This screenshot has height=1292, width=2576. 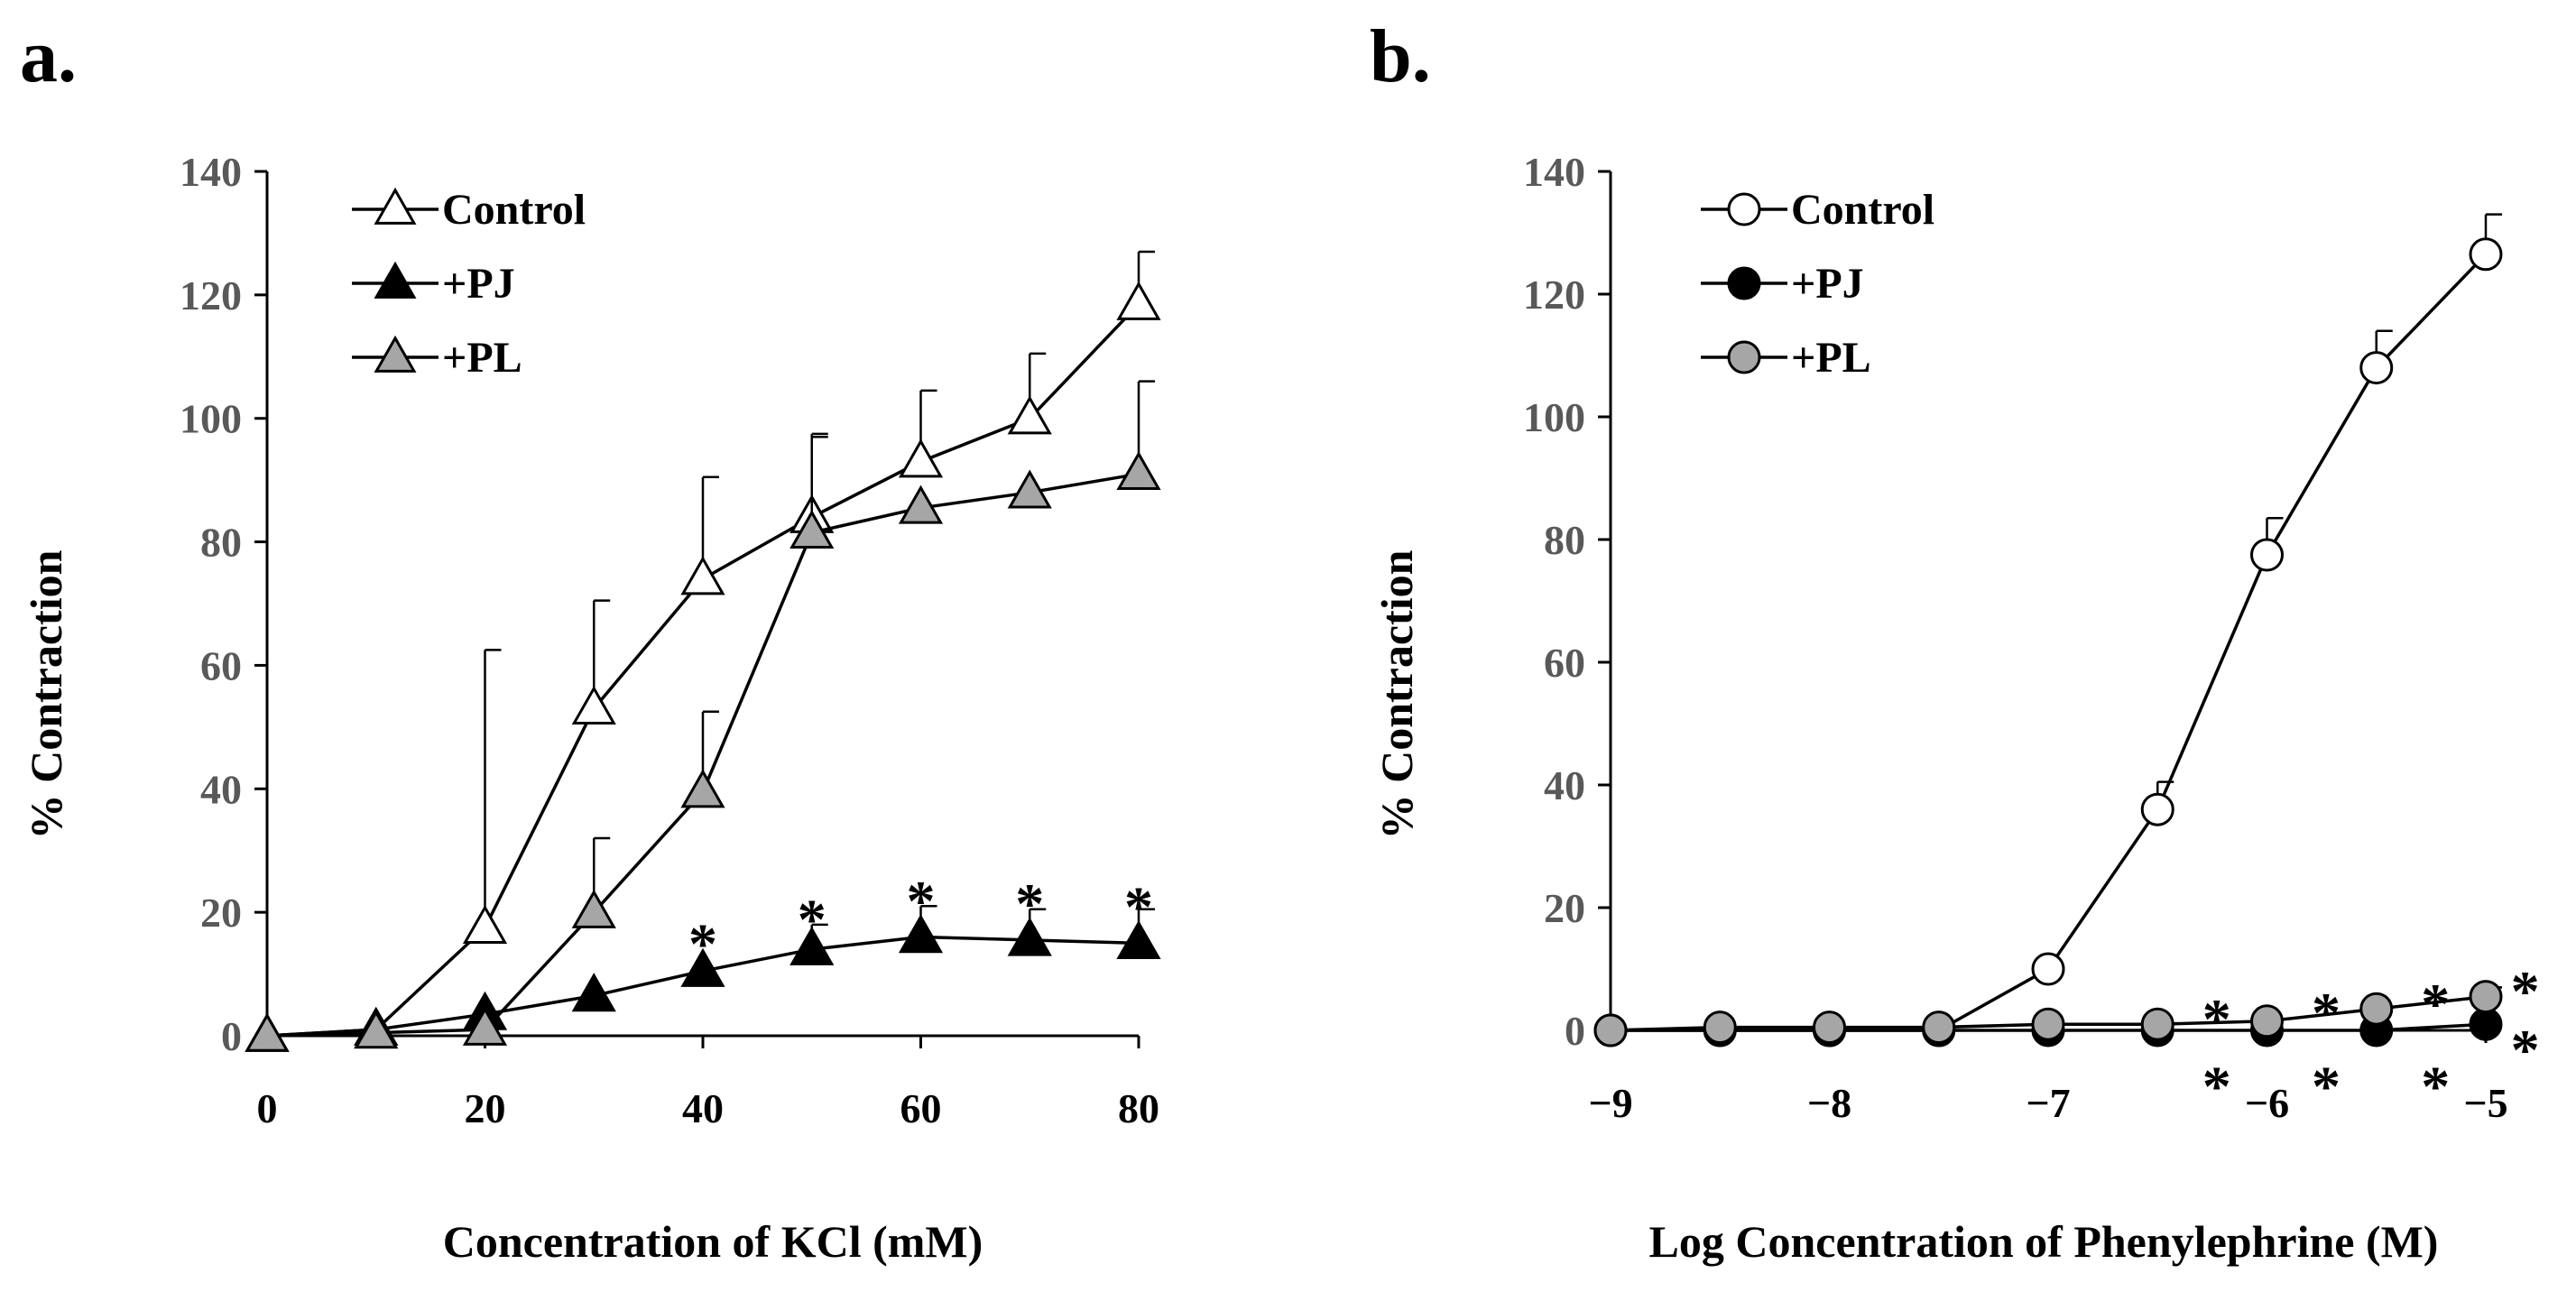 What do you see at coordinates (2048, 1103) in the screenshot?
I see `x-tick-label: −7` at bounding box center [2048, 1103].